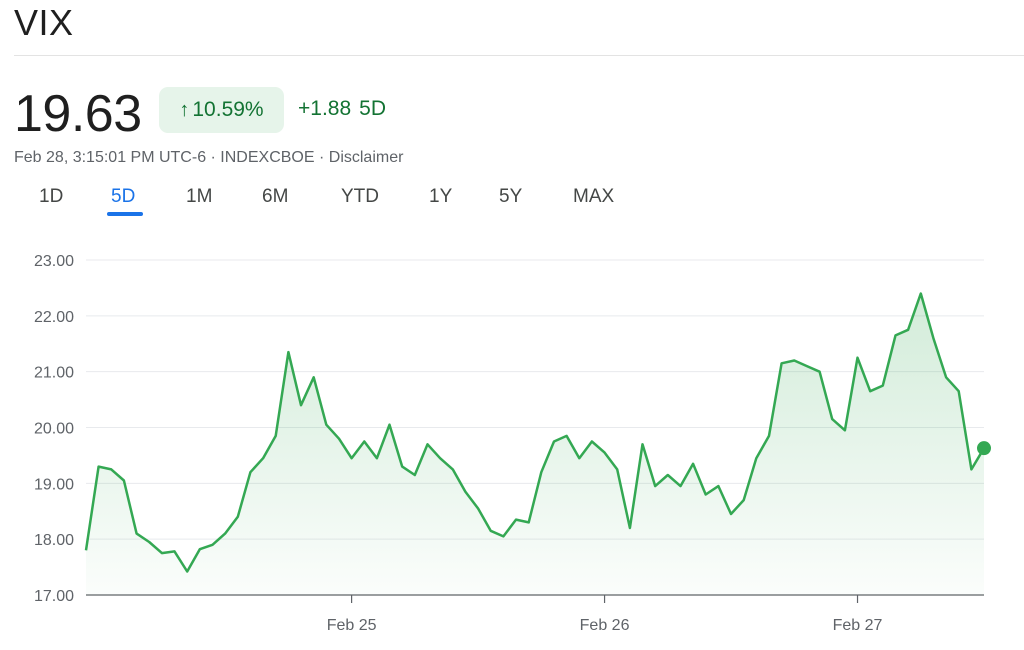  Describe the element at coordinates (184, 109) in the screenshot. I see `arrow-up-icon: ↑` at that location.